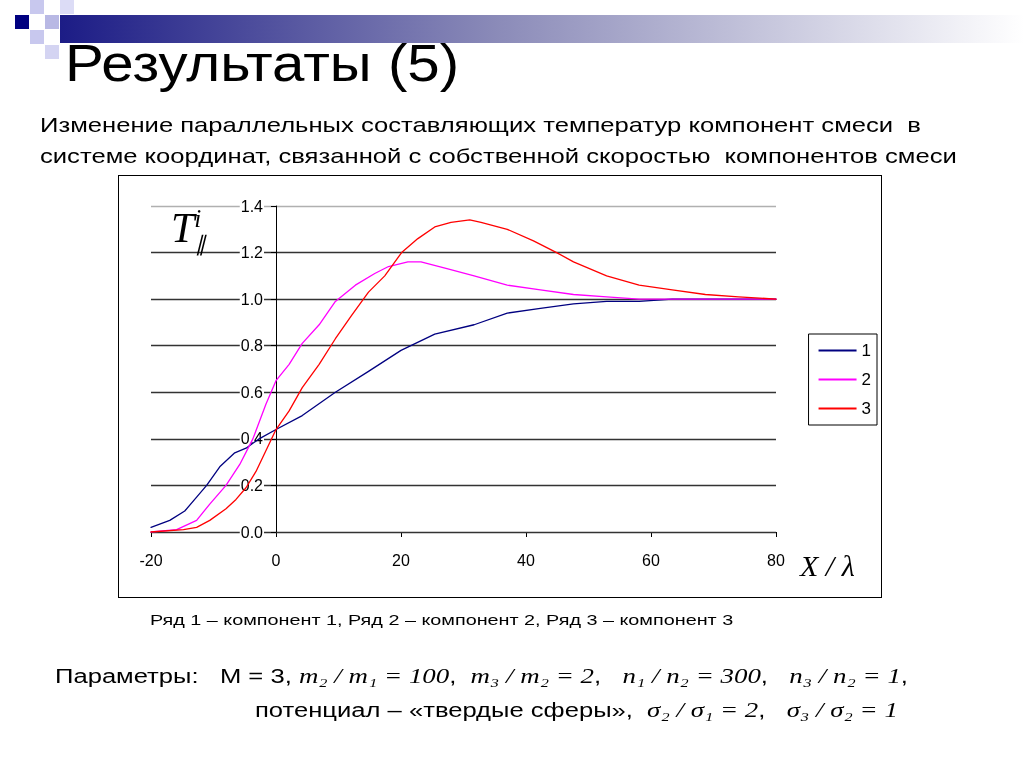  Describe the element at coordinates (401, 560) in the screenshot. I see `x-tick-label: 20` at that location.